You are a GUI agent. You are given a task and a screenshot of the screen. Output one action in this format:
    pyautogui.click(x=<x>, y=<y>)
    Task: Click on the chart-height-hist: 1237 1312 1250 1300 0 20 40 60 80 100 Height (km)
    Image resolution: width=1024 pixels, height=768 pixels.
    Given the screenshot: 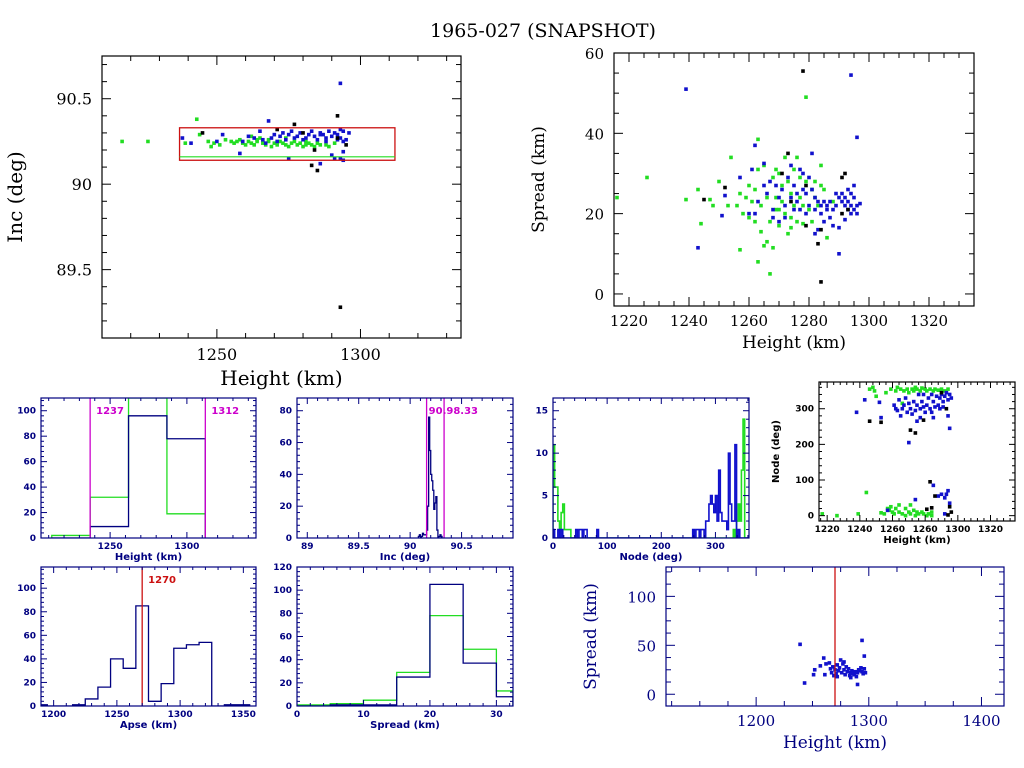 What is the action you would take?
    pyautogui.click(x=137, y=480)
    